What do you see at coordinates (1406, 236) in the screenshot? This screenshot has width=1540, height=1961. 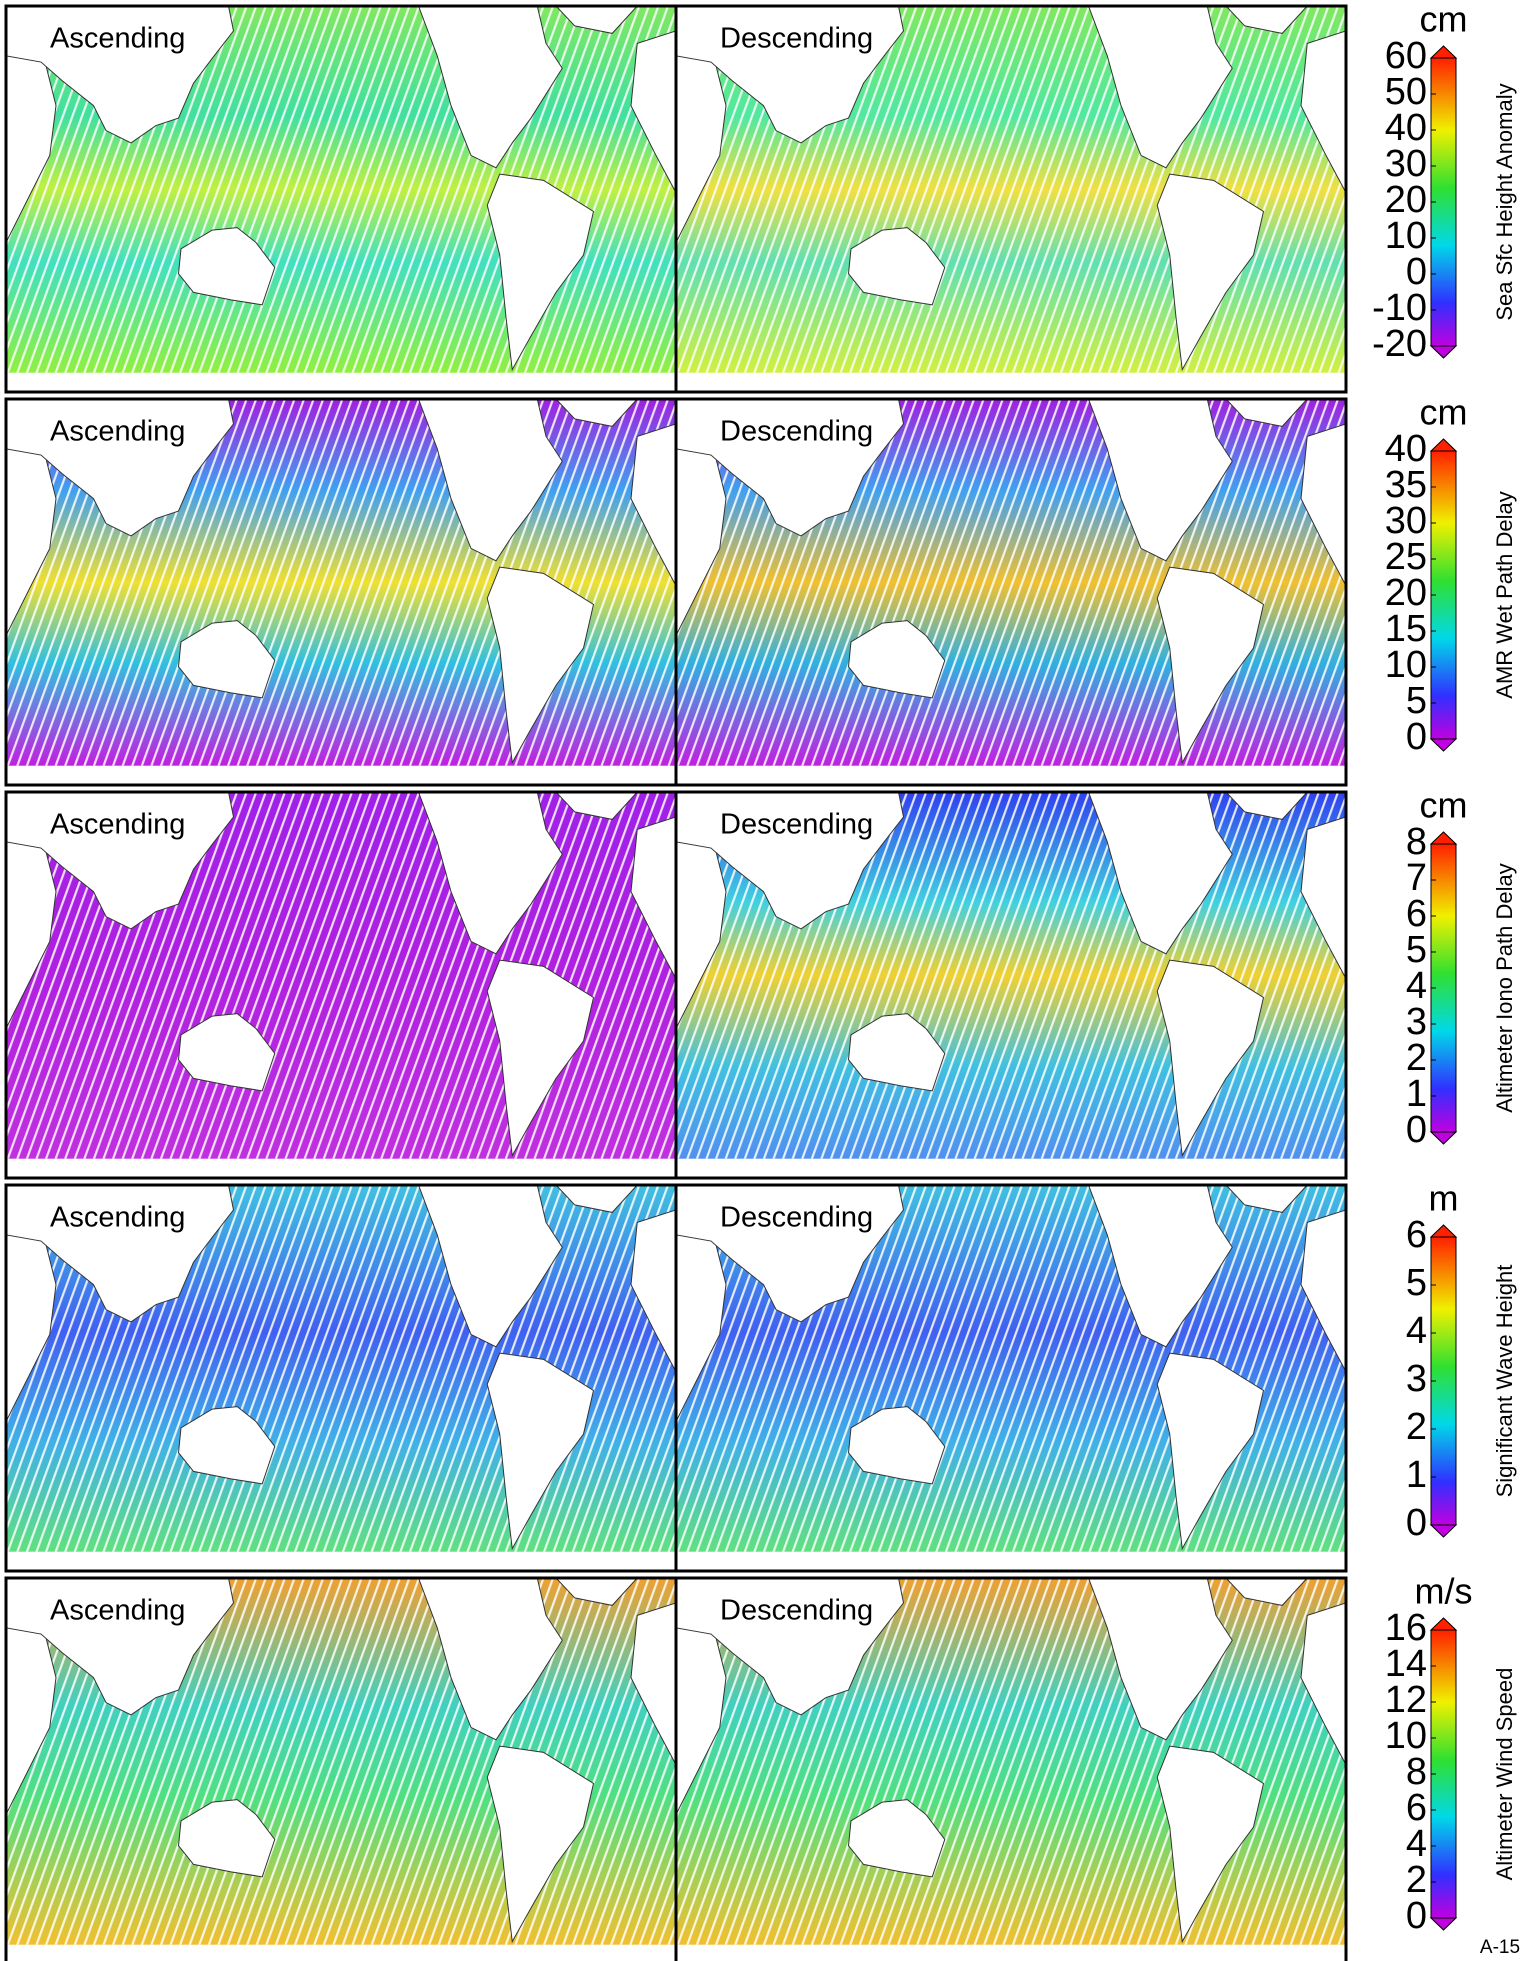 I see `colorbar-tick-label: 10` at bounding box center [1406, 236].